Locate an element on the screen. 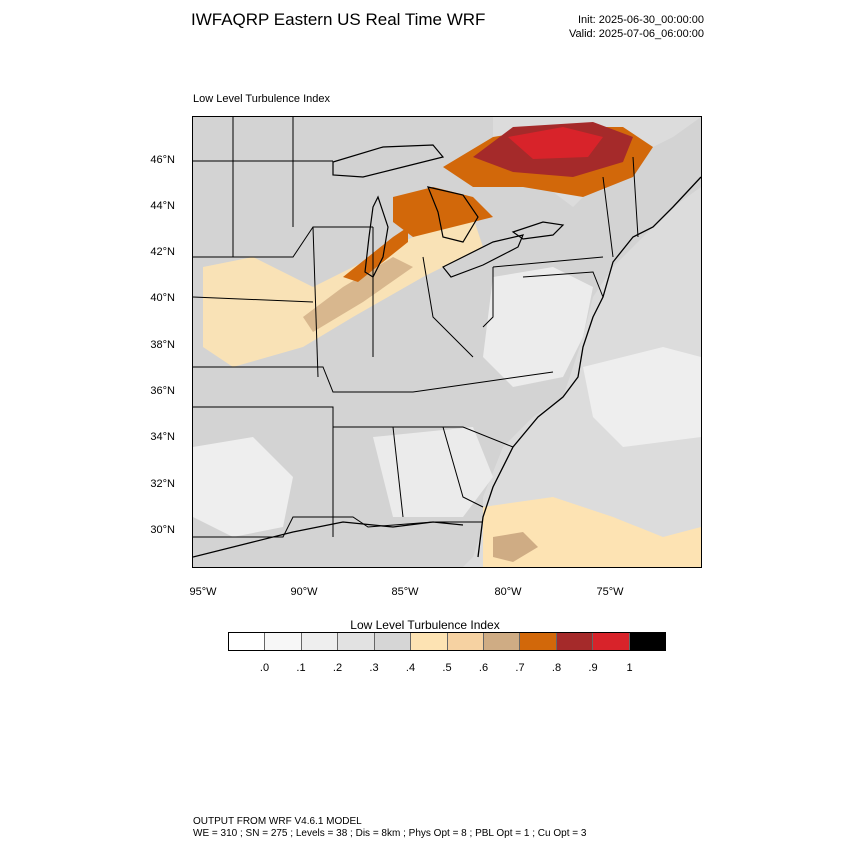  lat-label-36: 36°N is located at coordinates (162, 391).